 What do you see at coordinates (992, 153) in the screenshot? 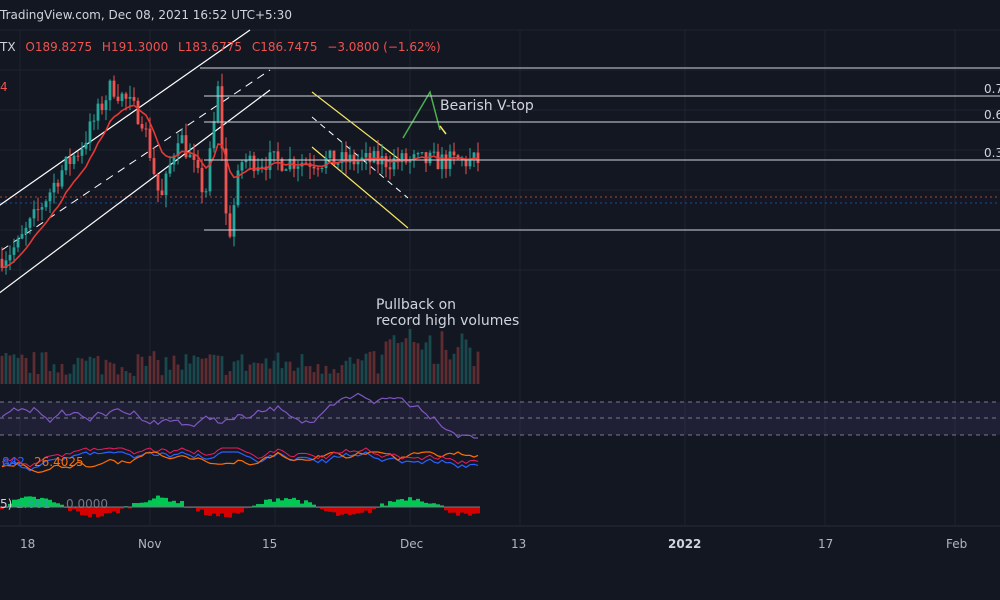
I see `fib-label-2: 0.3` at bounding box center [992, 153].